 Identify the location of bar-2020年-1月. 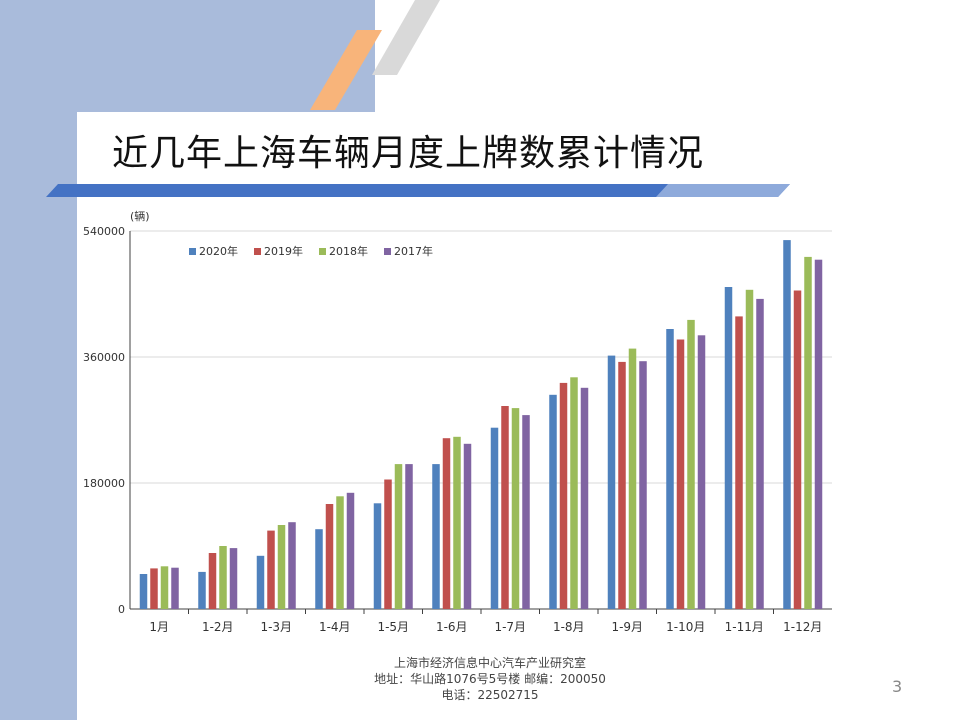
(143, 591).